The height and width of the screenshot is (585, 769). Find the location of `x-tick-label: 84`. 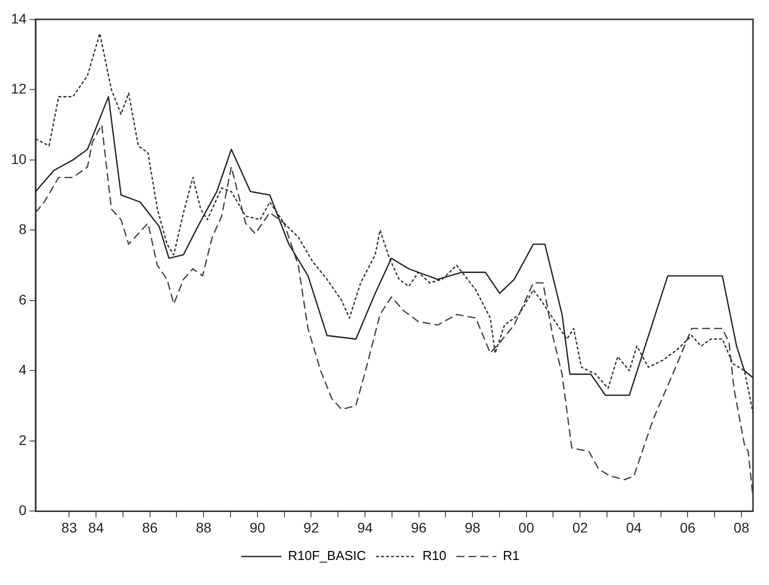

x-tick-label: 84 is located at coordinates (96, 527).